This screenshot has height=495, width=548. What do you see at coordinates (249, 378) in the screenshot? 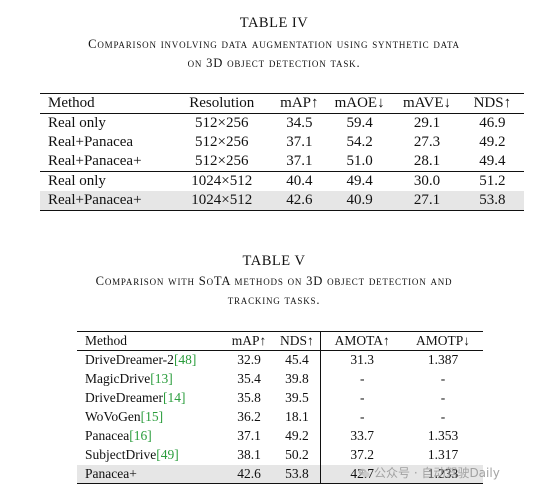
I see `cell-map: 35.4` at bounding box center [249, 378].